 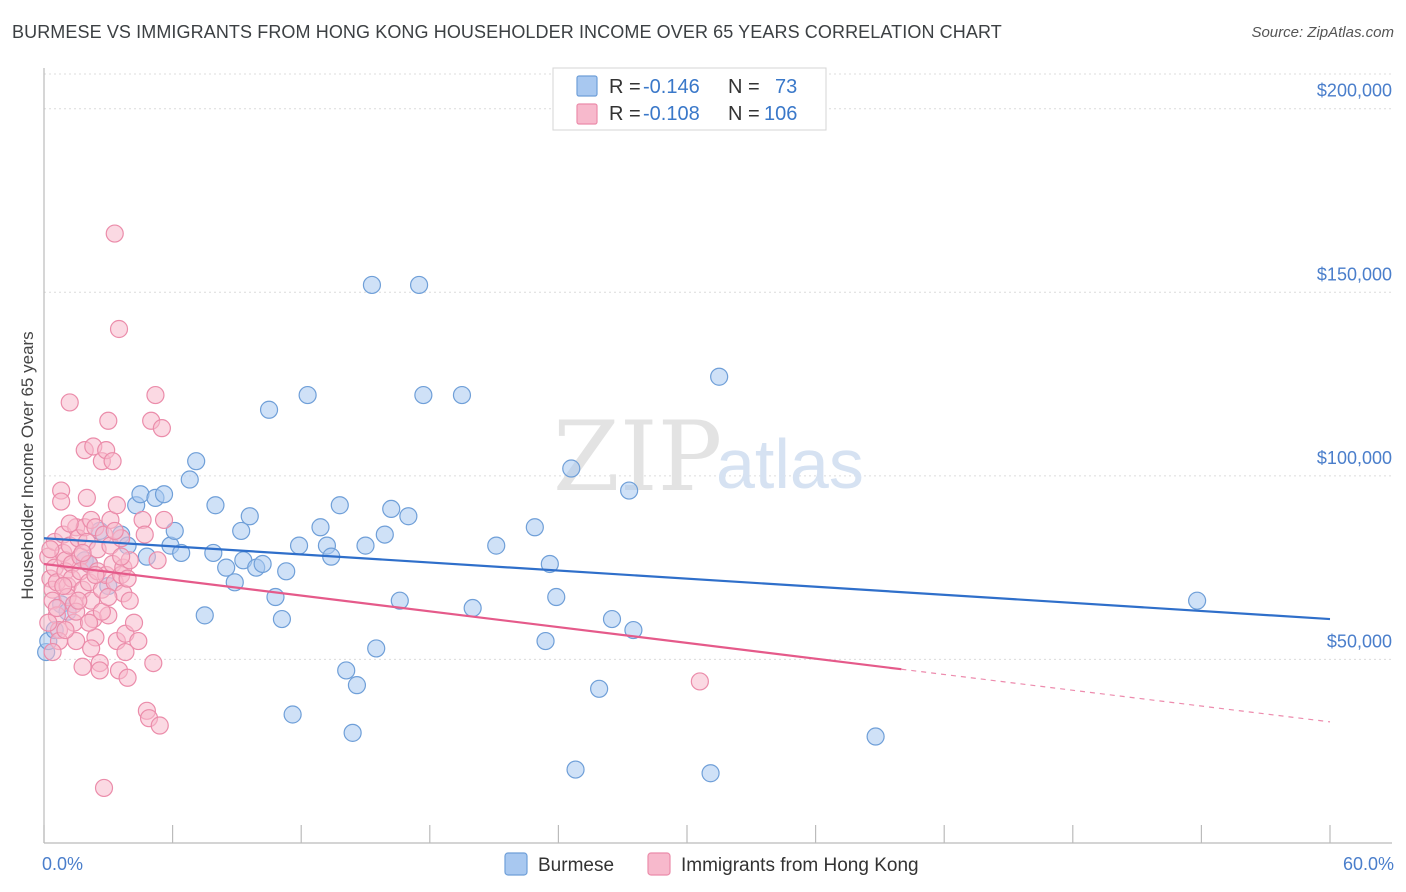 I want to click on y-axis-title: Householder Income Over 65 years, so click(x=27, y=465).